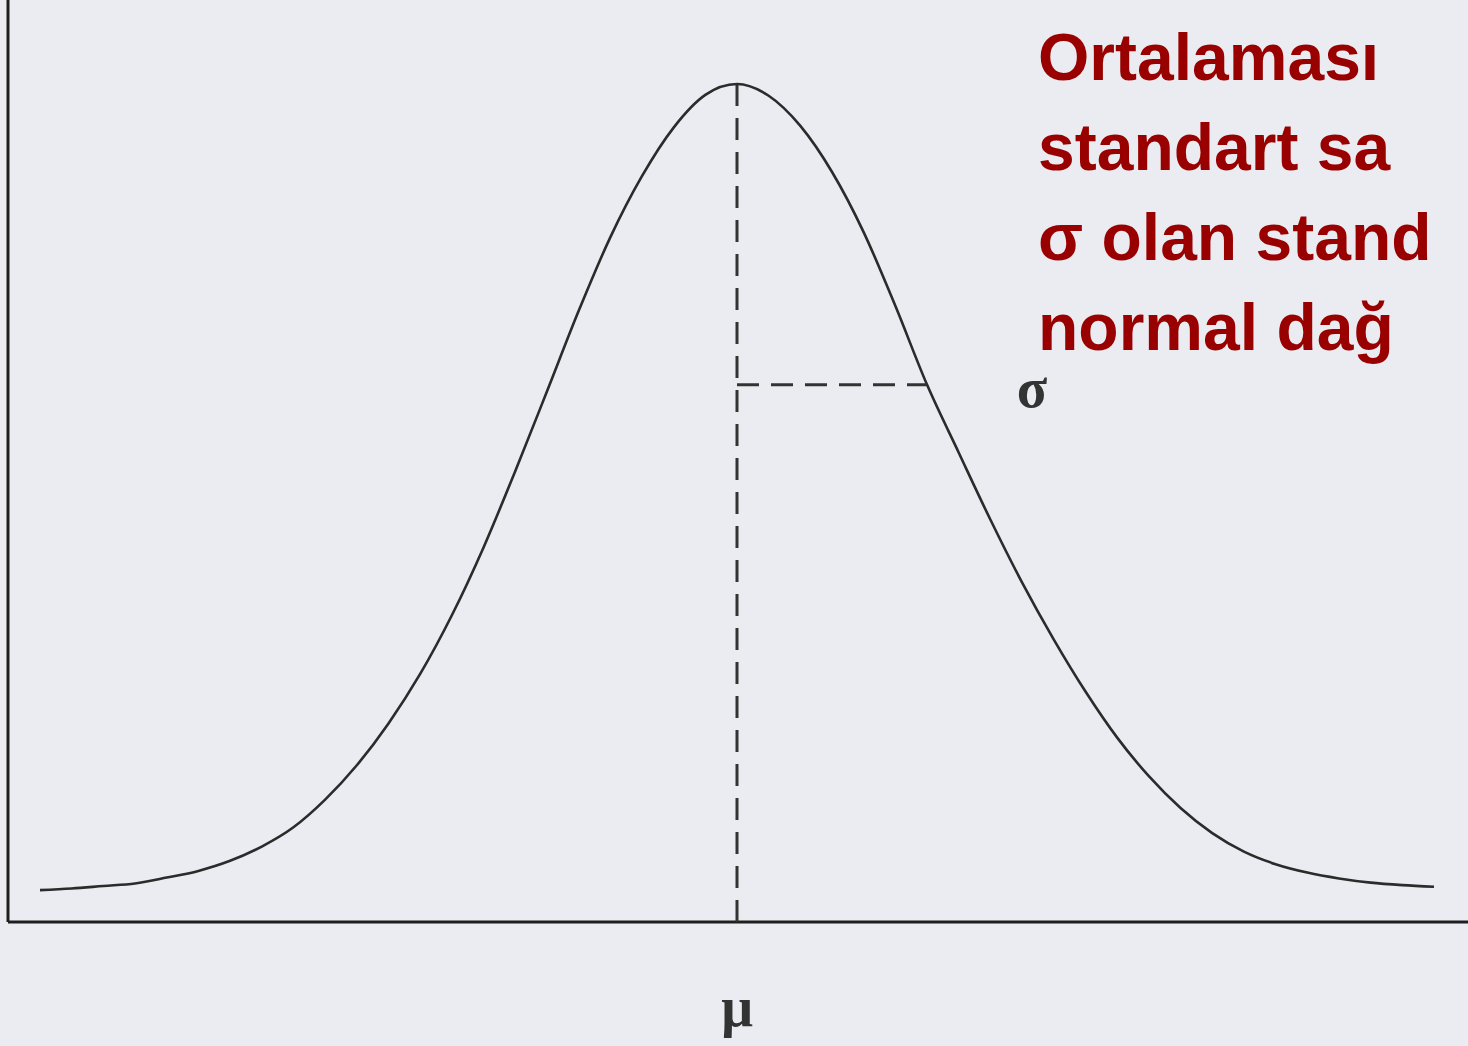  Describe the element at coordinates (737, 1007) in the screenshot. I see `text: μ` at that location.